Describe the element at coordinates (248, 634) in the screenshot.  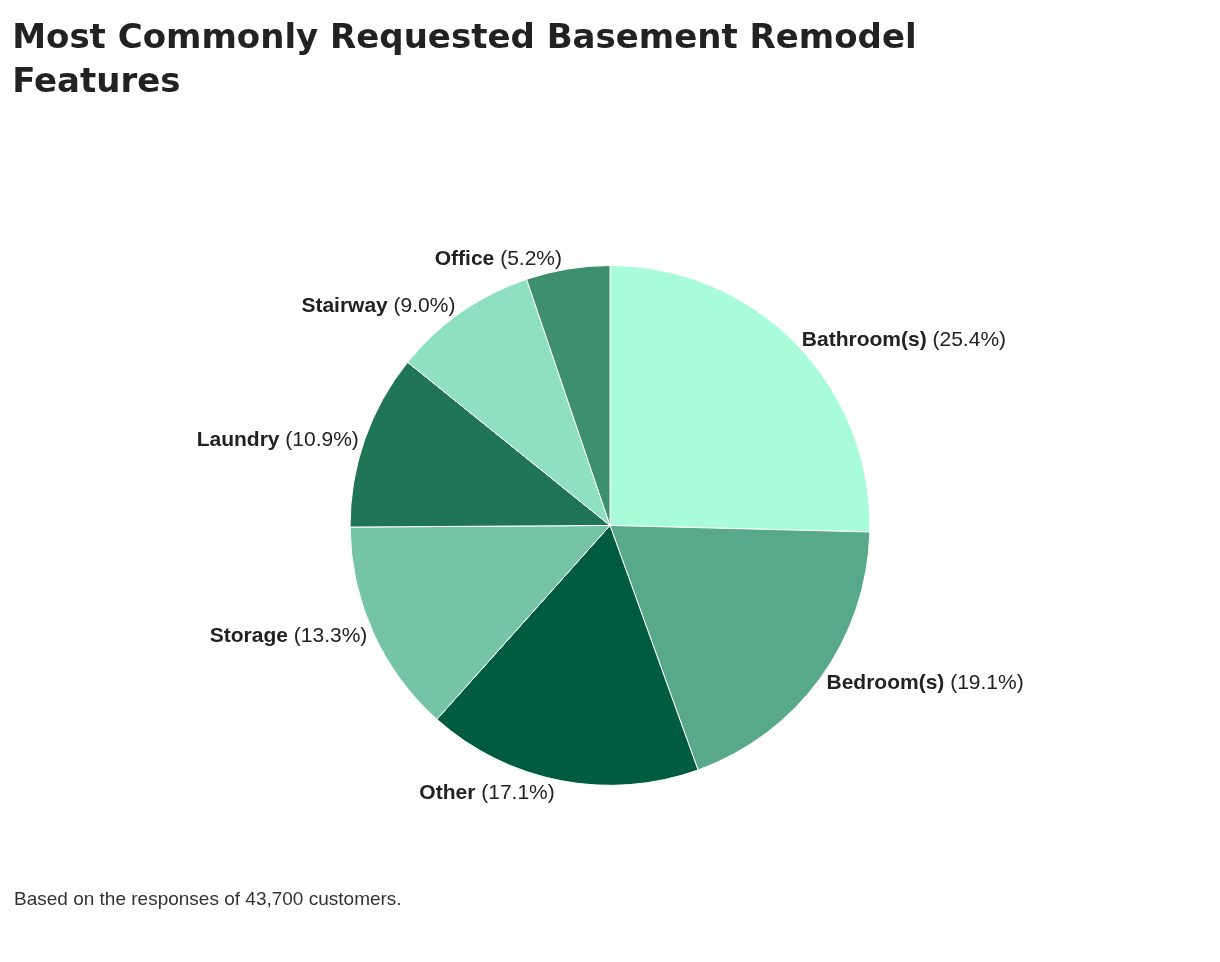
I see `slice-label: Storage` at that location.